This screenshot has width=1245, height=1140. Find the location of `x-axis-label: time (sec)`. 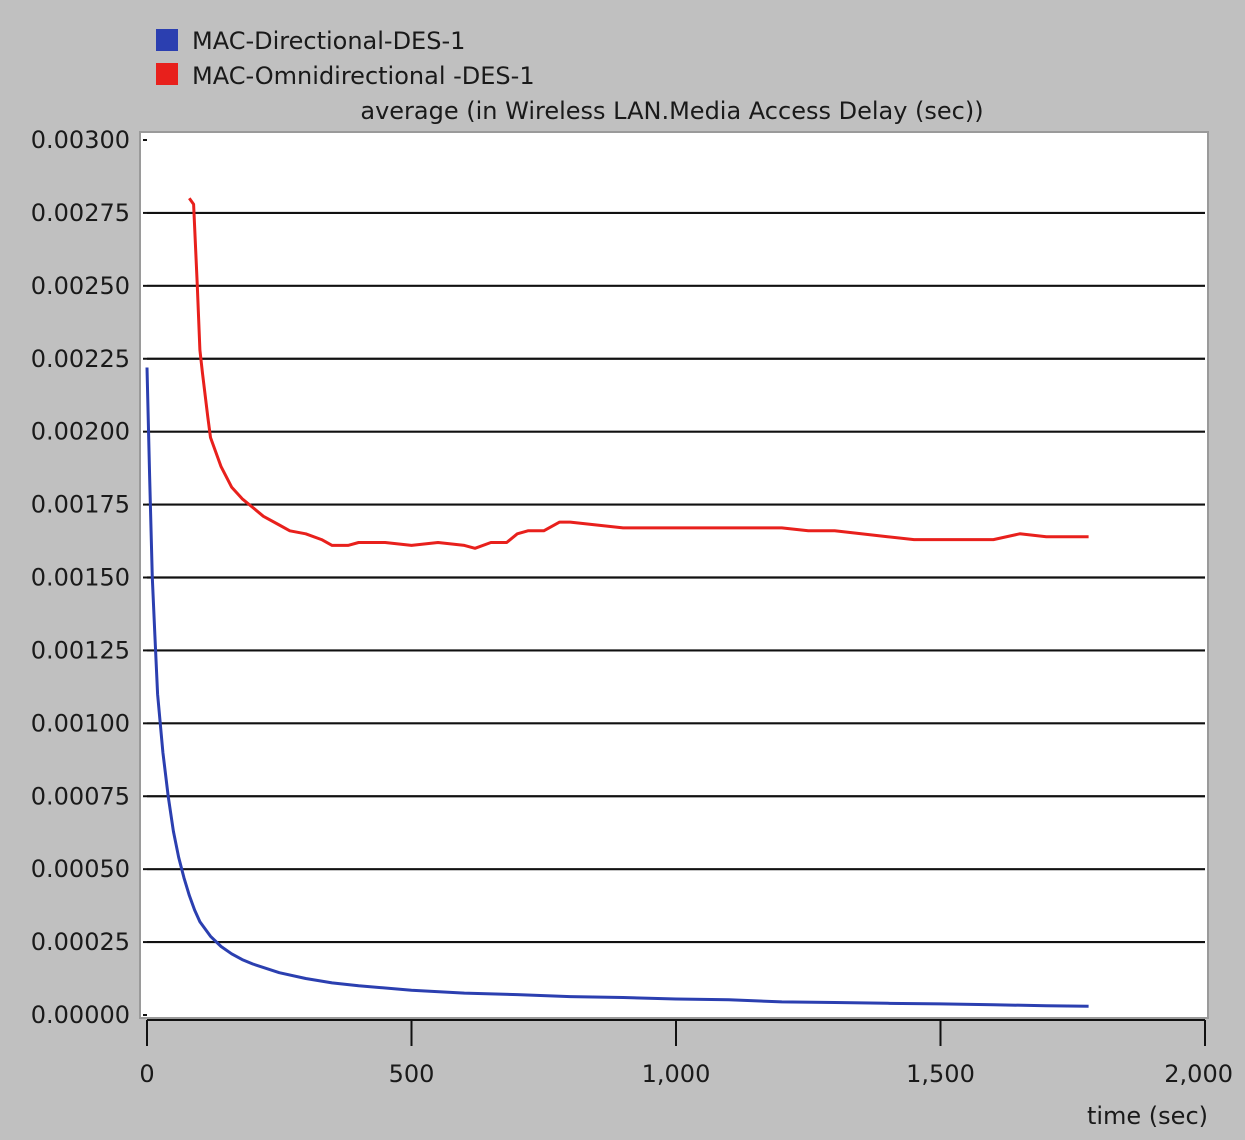

x-axis-label: time (sec) is located at coordinates (1147, 1116).